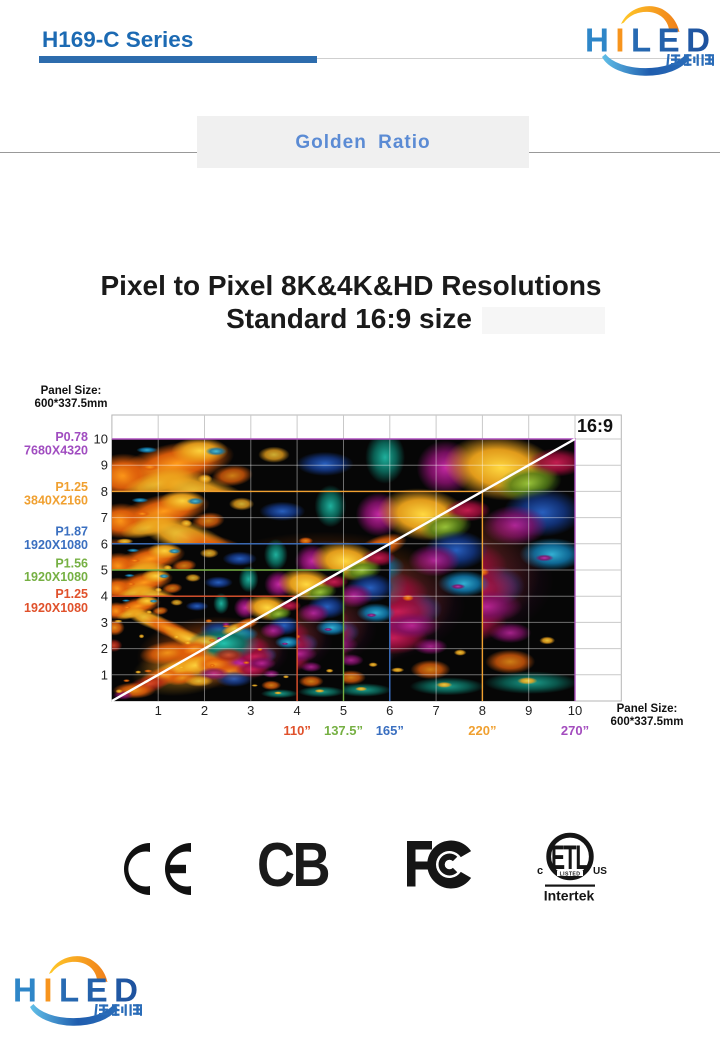 The height and width of the screenshot is (1039, 720). What do you see at coordinates (575, 730) in the screenshot?
I see `svg-text: 270”` at bounding box center [575, 730].